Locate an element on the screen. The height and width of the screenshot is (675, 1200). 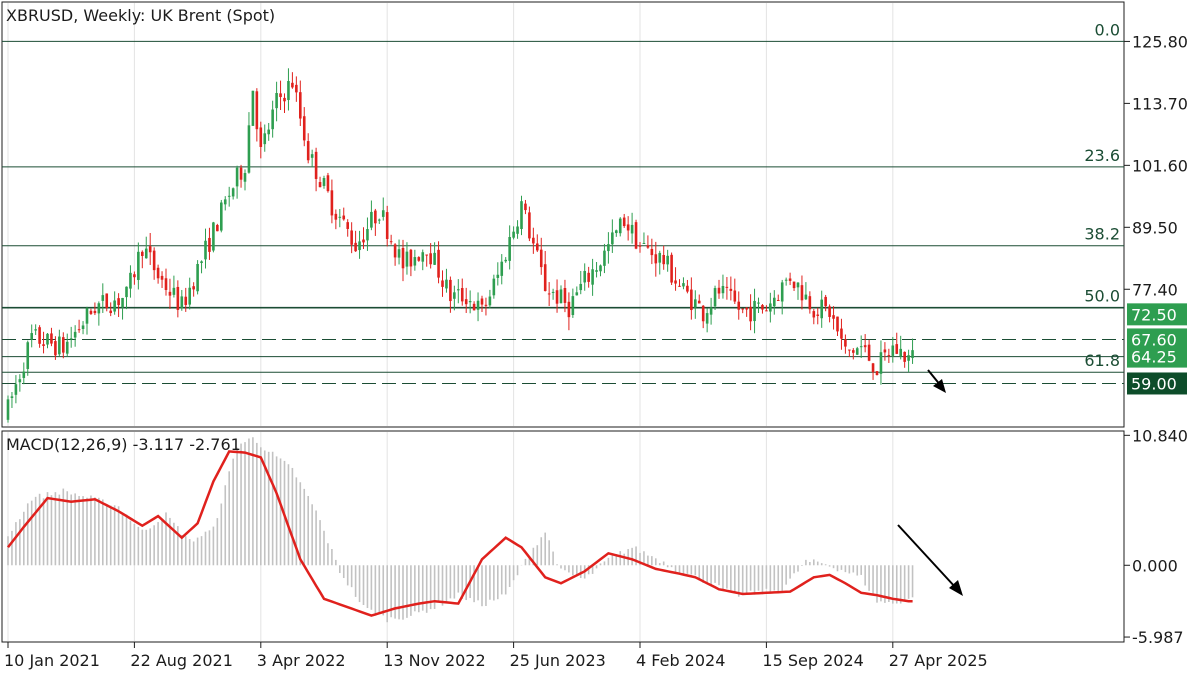
macd-axis: 10.840 0.000 -5.987 is located at coordinates (1156, 536).